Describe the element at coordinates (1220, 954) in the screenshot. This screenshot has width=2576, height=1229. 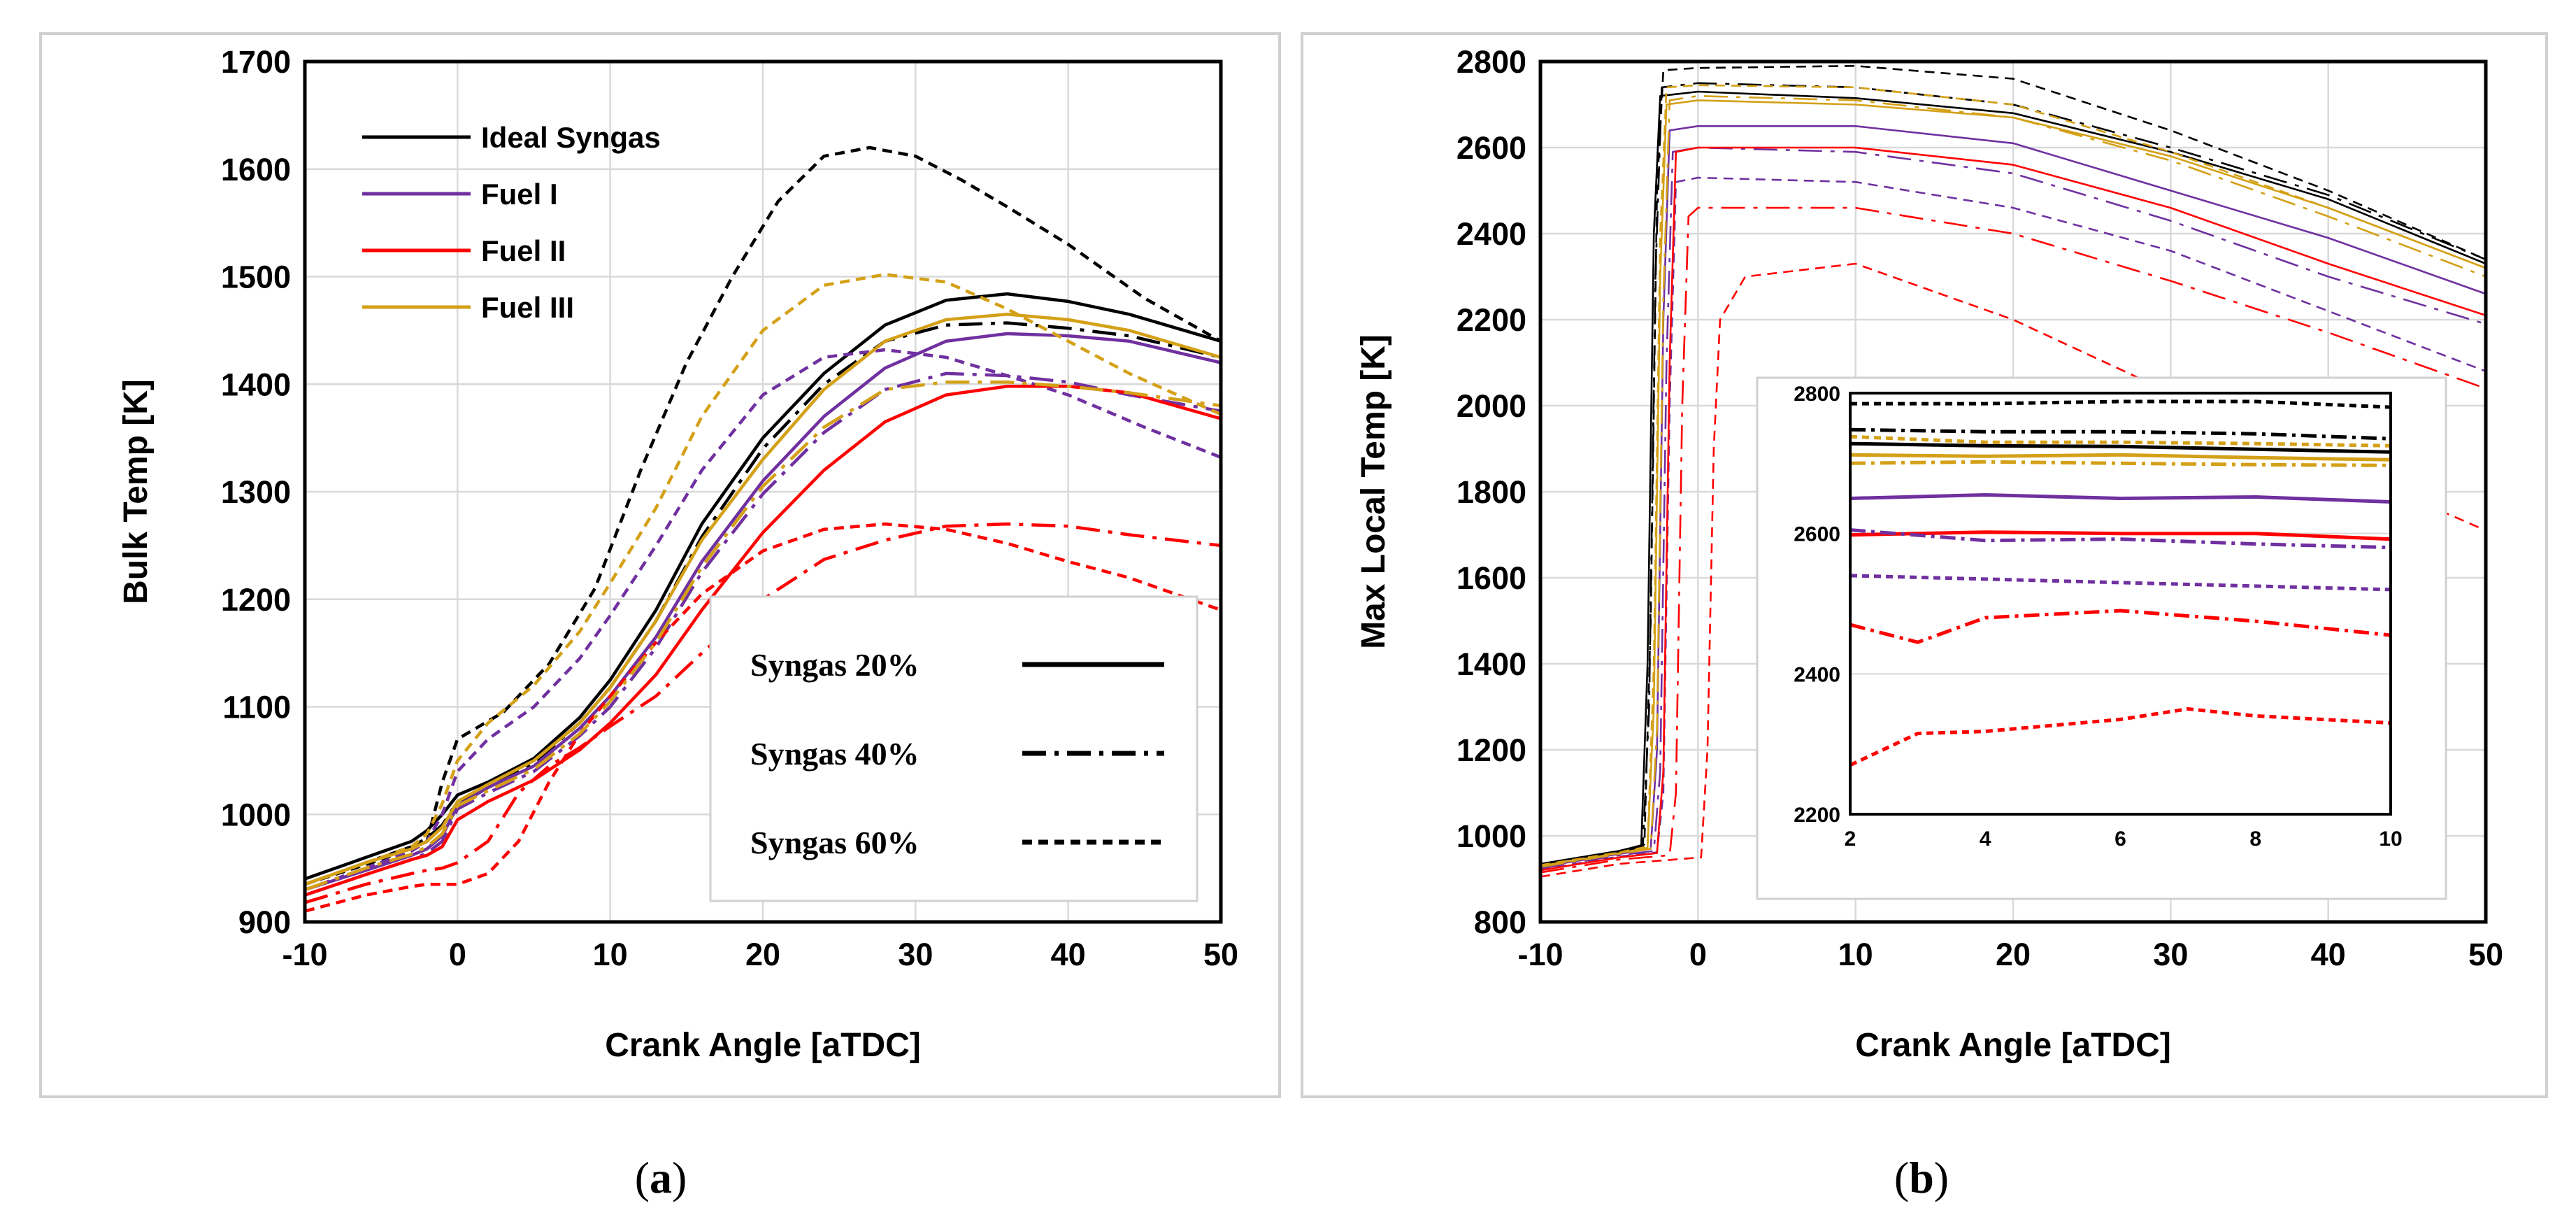
I see `x-tick-label: 50` at that location.